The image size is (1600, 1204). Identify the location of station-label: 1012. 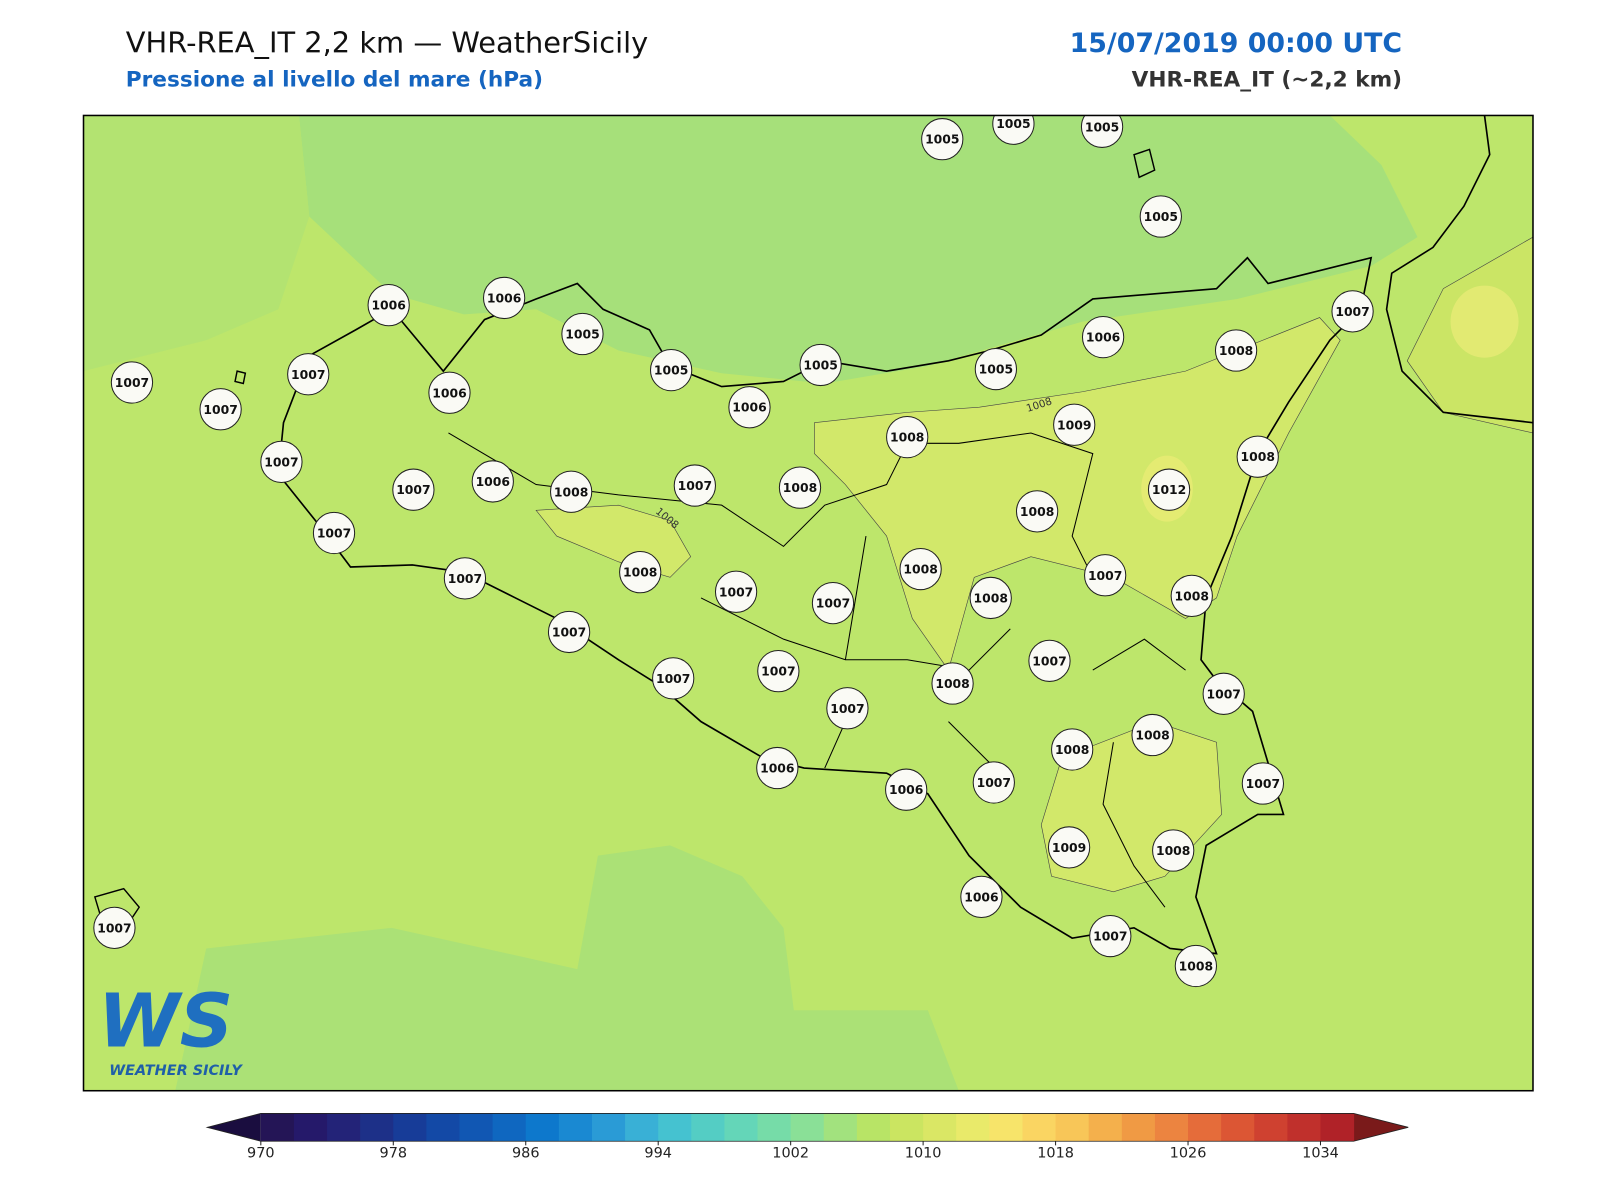
(1169, 490).